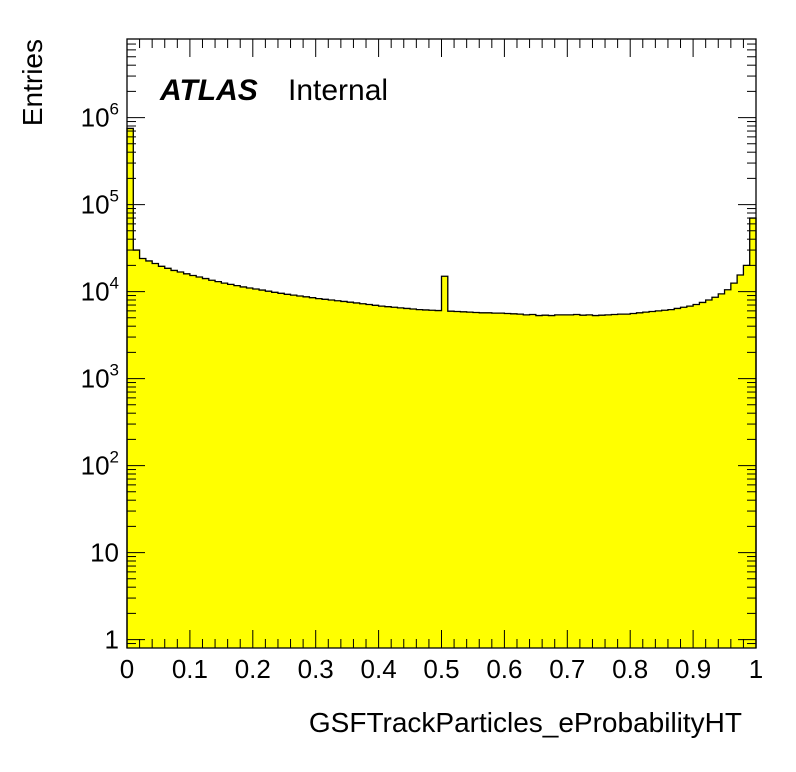  I want to click on x-tick-label: 0.6, so click(504, 669).